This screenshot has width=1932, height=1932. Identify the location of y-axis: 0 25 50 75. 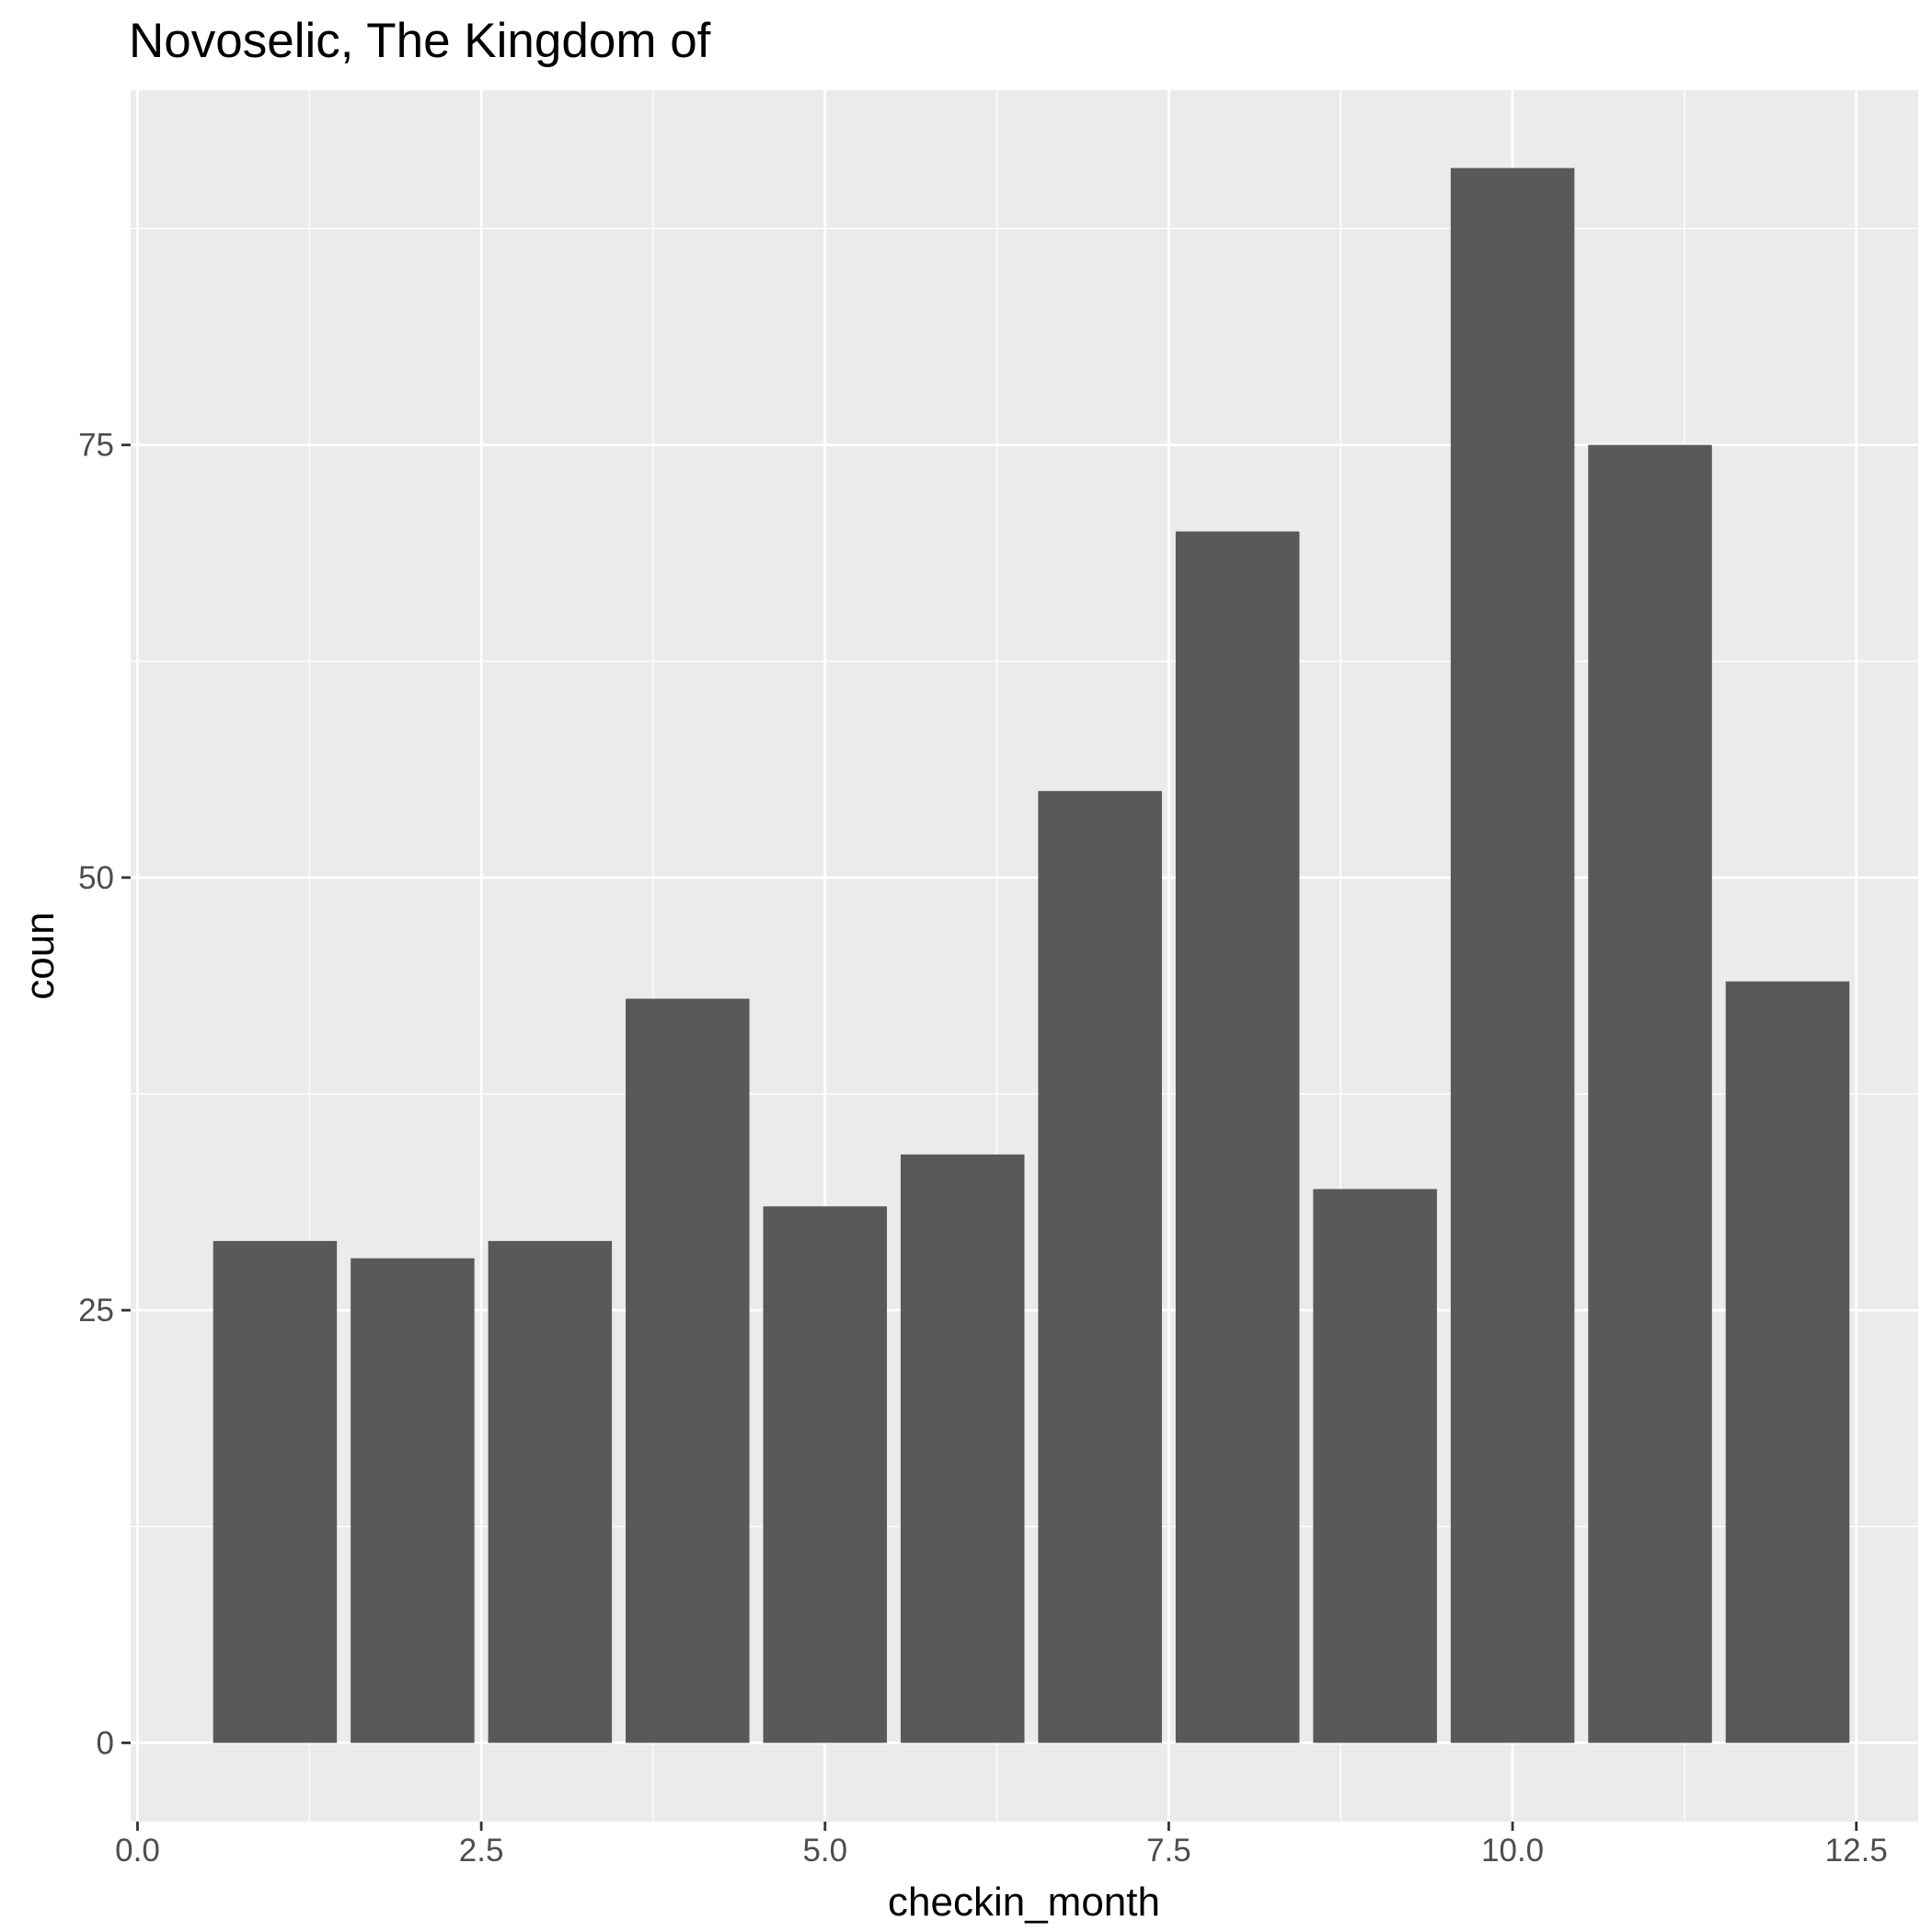
(104, 1094).